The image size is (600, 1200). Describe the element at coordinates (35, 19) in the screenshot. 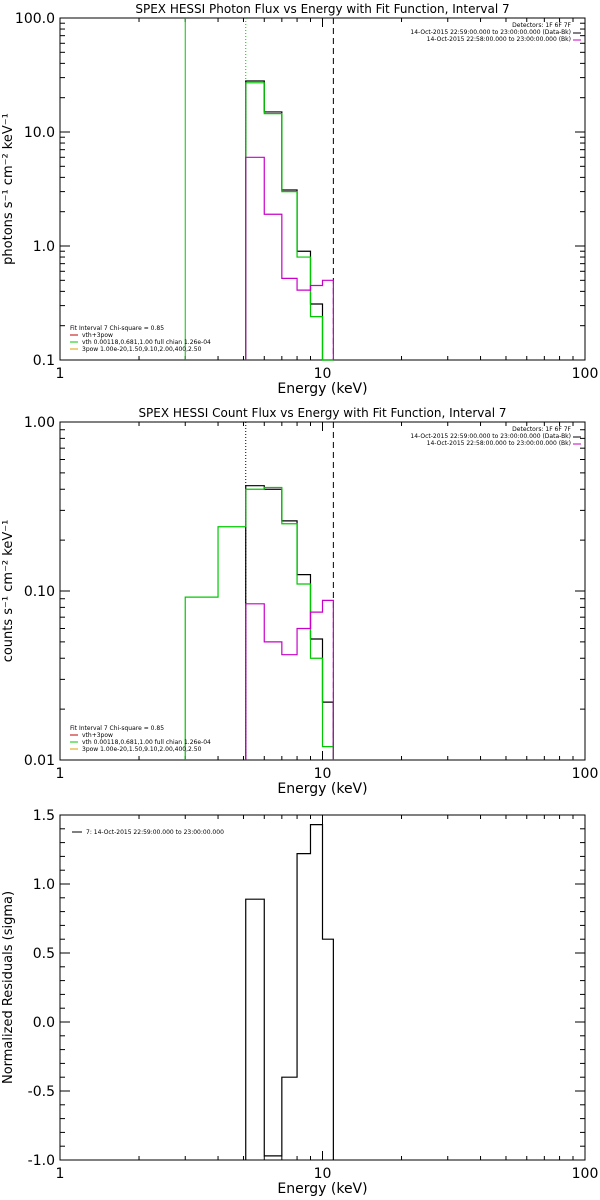

I see `y-tick-label: 100.0` at that location.